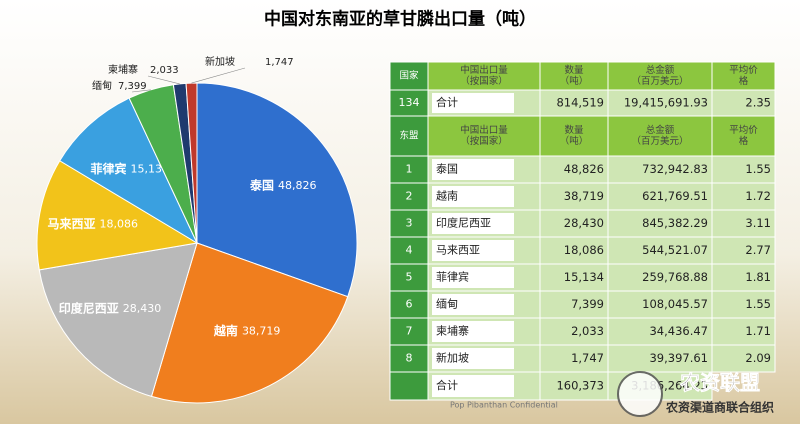 This screenshot has width=800, height=424. What do you see at coordinates (584, 223) in the screenshot?
I see `cell-value: 28,430` at bounding box center [584, 223].